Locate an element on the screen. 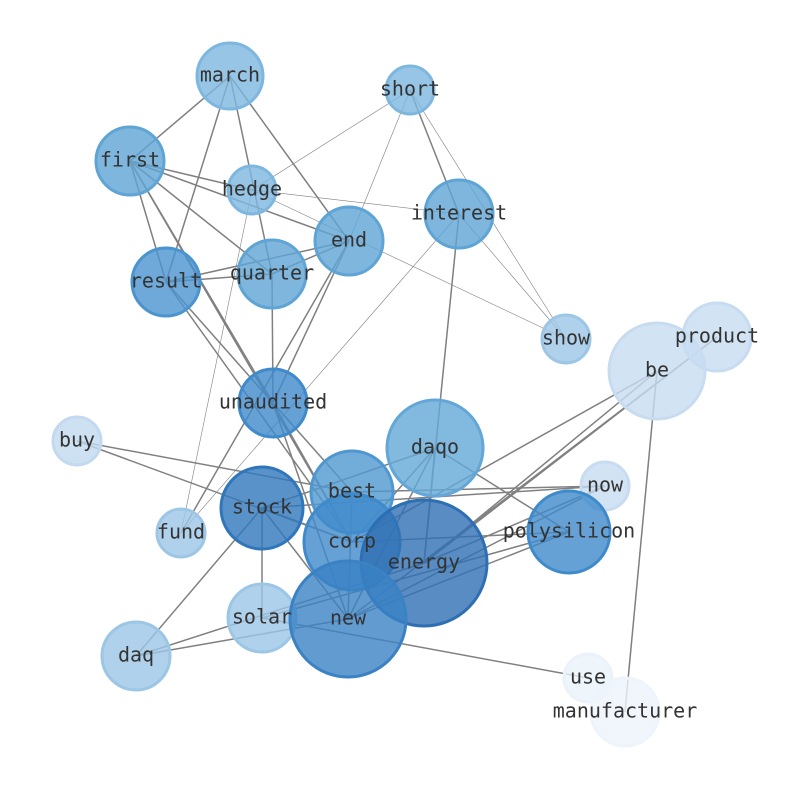  node-label: short is located at coordinates (410, 89).